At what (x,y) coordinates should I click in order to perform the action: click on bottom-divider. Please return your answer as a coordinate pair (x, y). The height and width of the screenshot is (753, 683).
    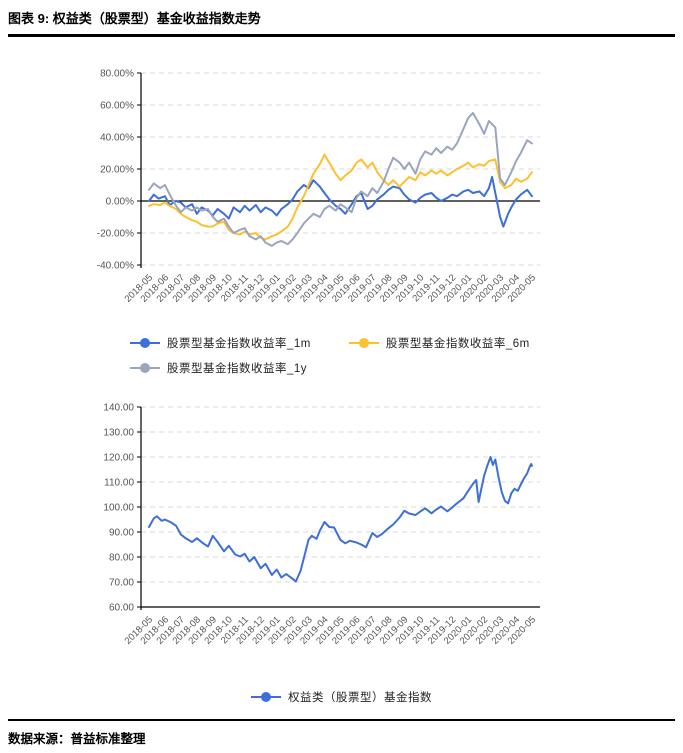
    Looking at the image, I should click on (341, 720).